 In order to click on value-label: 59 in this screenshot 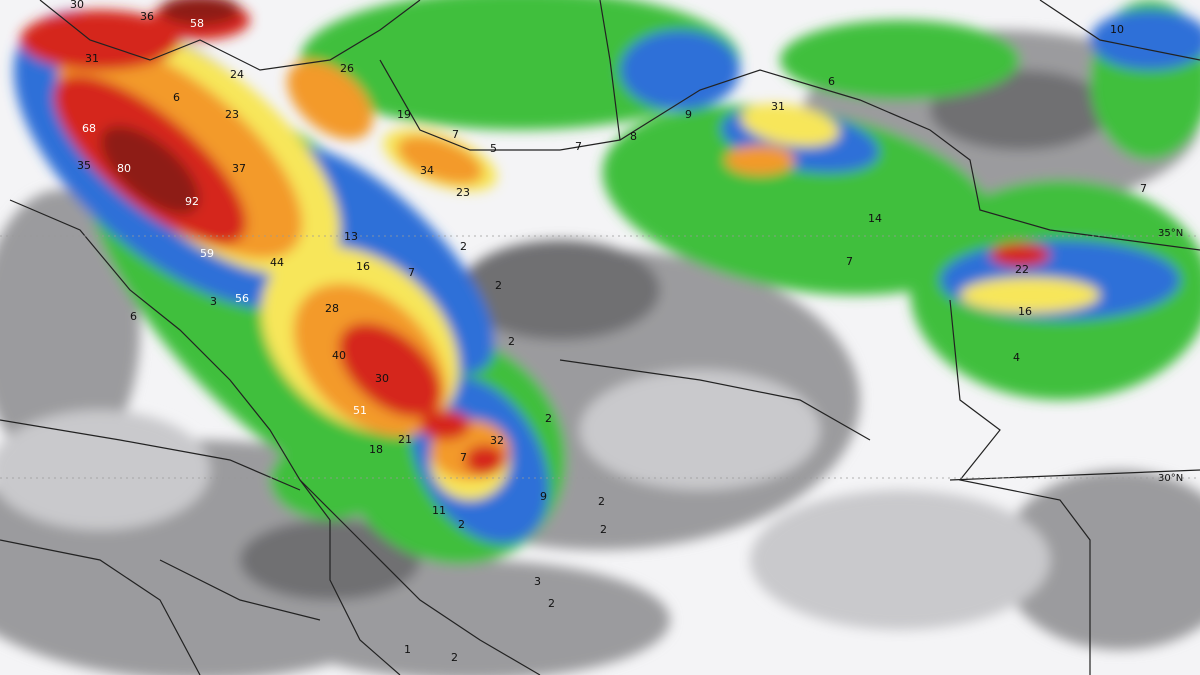, I will do `click(207, 253)`.